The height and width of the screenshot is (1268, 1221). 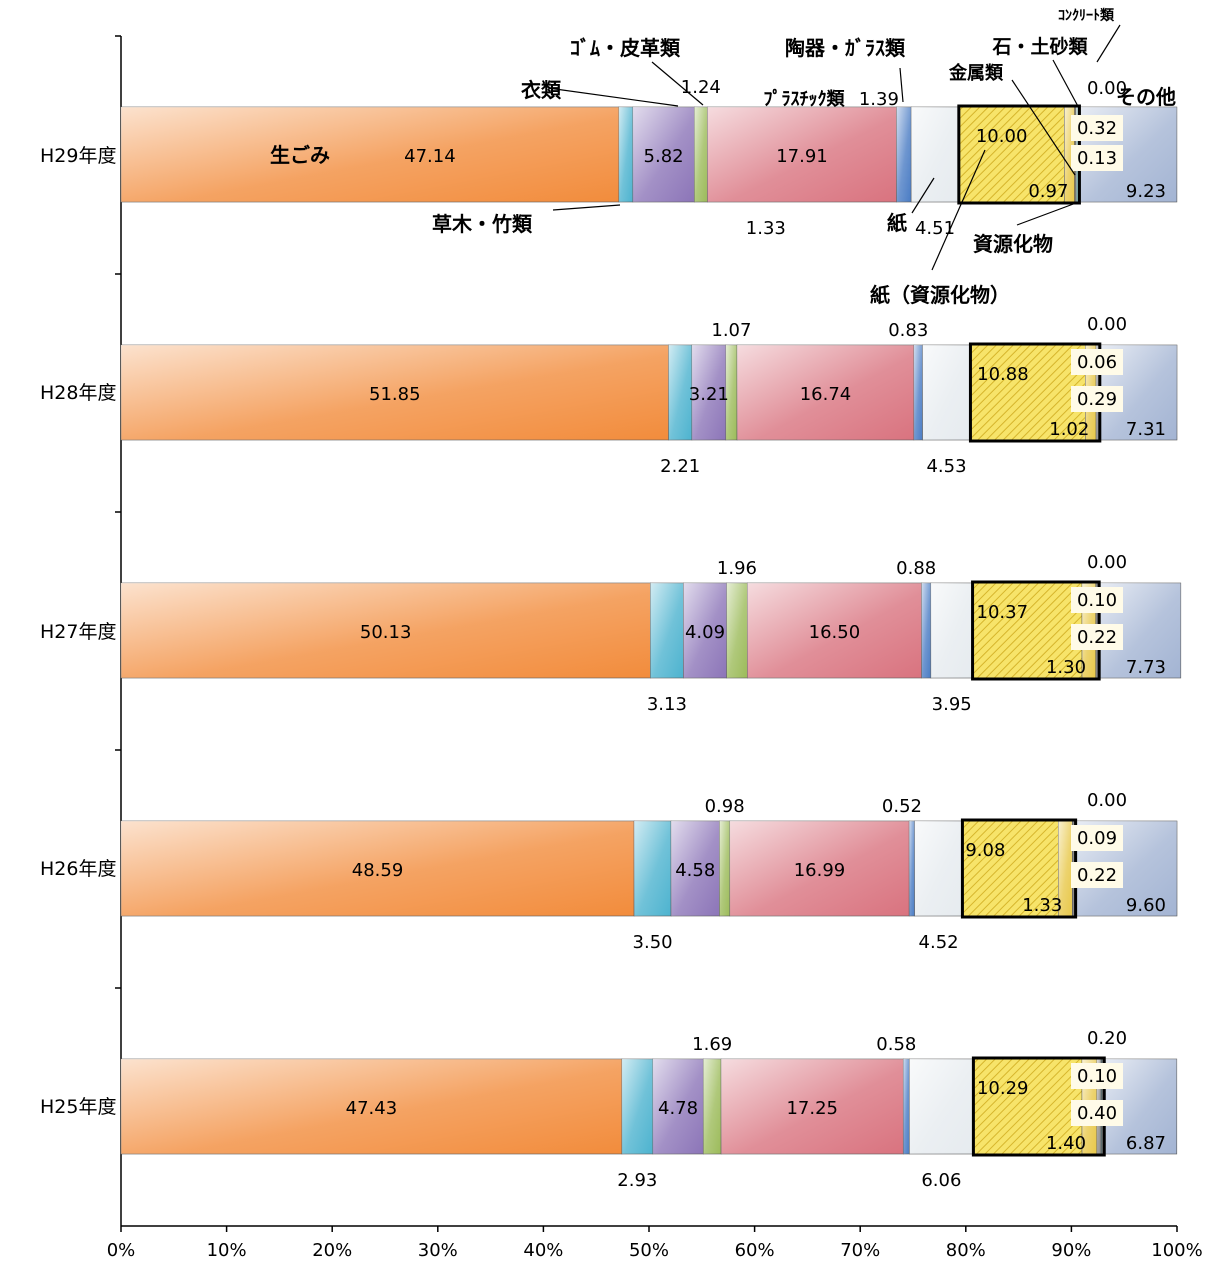 What do you see at coordinates (1097, 1113) in the screenshot?
I see `value-label-kinzoku: 0.40` at bounding box center [1097, 1113].